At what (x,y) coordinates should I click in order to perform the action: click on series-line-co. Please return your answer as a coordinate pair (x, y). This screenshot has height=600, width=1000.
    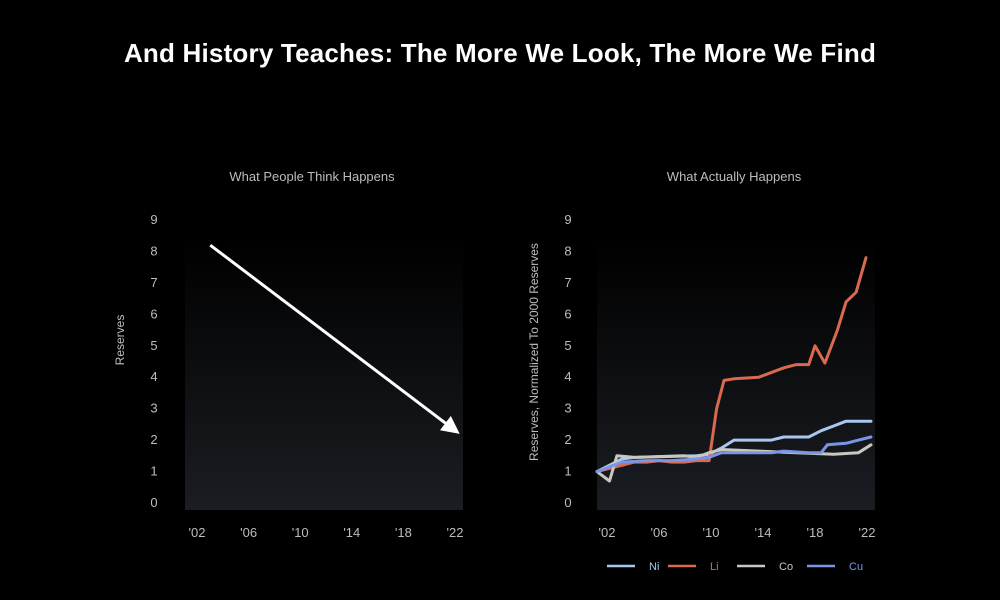
    Looking at the image, I should click on (734, 463).